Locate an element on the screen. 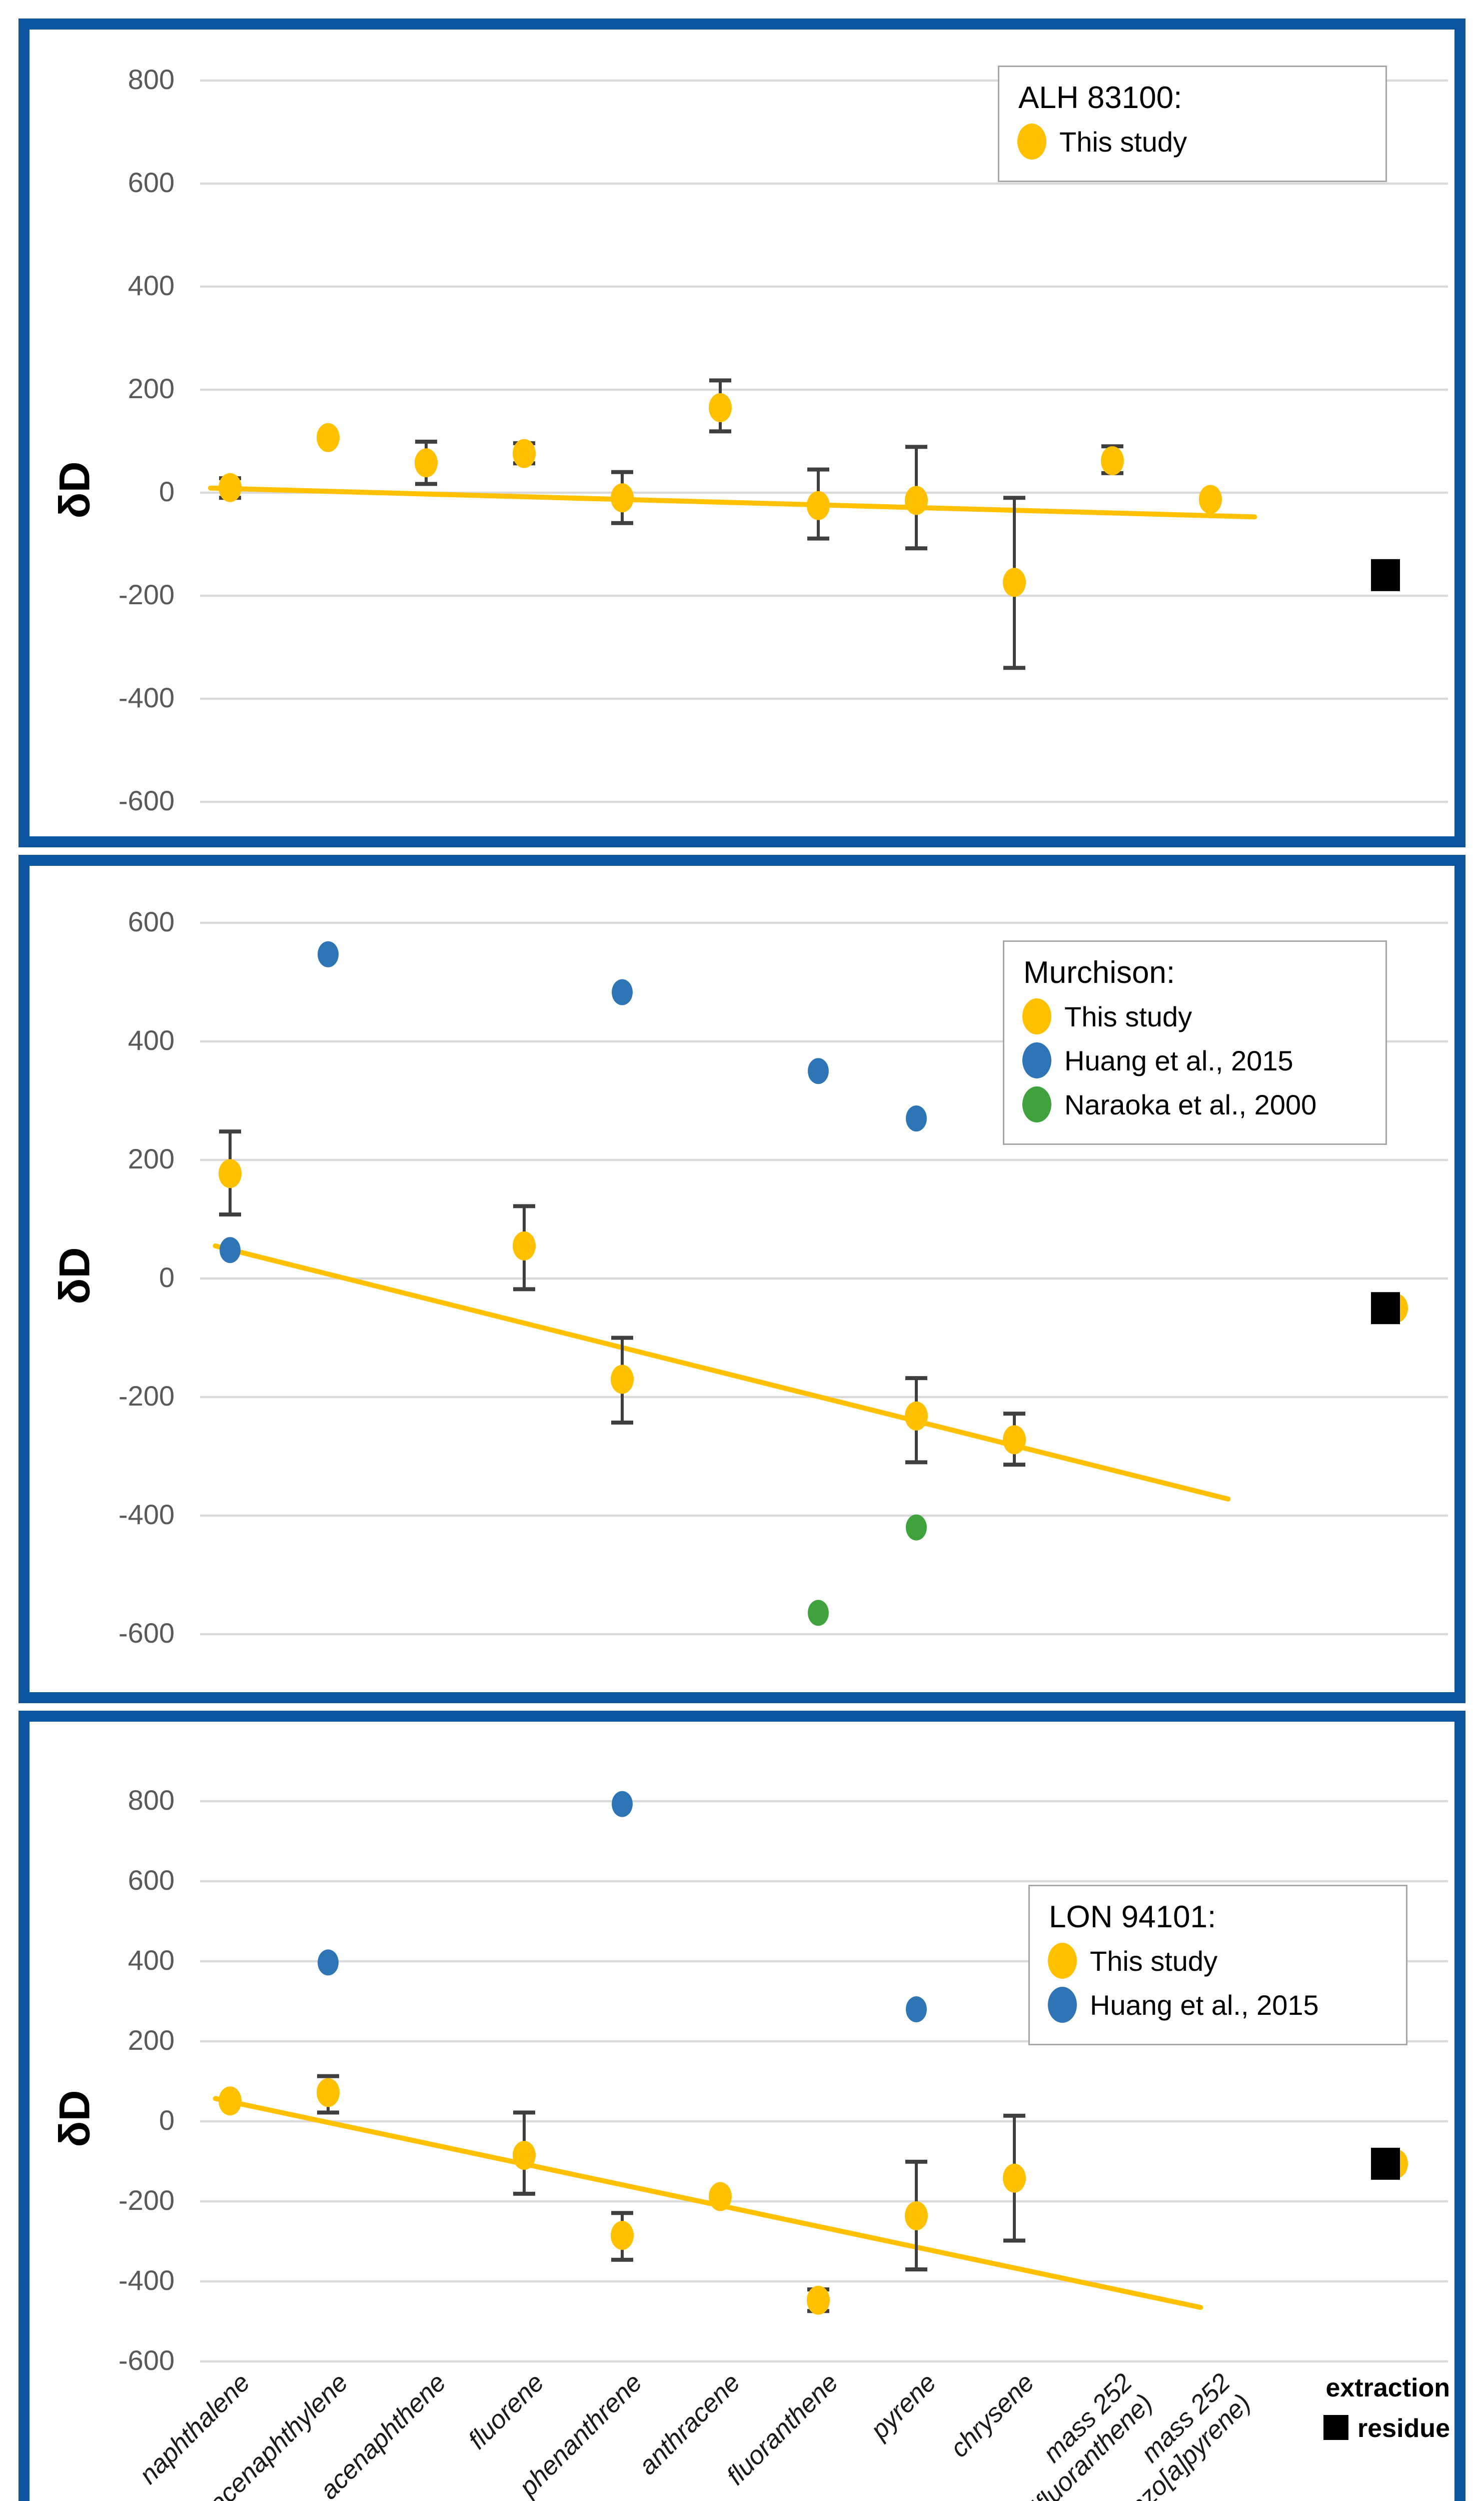  legend-lon-94101: LON 94101: This study Huang et al., 2015 is located at coordinates (1217, 1965).